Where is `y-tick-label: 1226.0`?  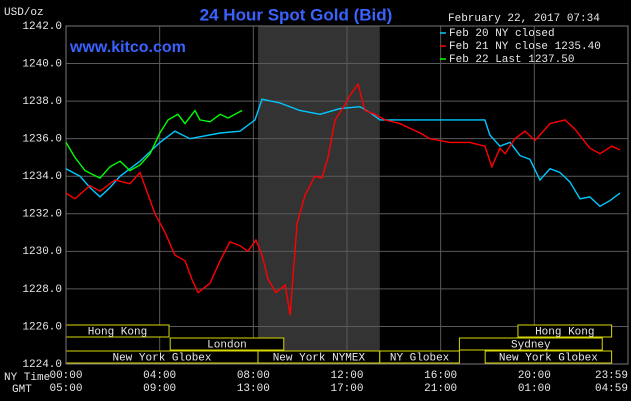
y-tick-label: 1226.0 is located at coordinates (42, 327).